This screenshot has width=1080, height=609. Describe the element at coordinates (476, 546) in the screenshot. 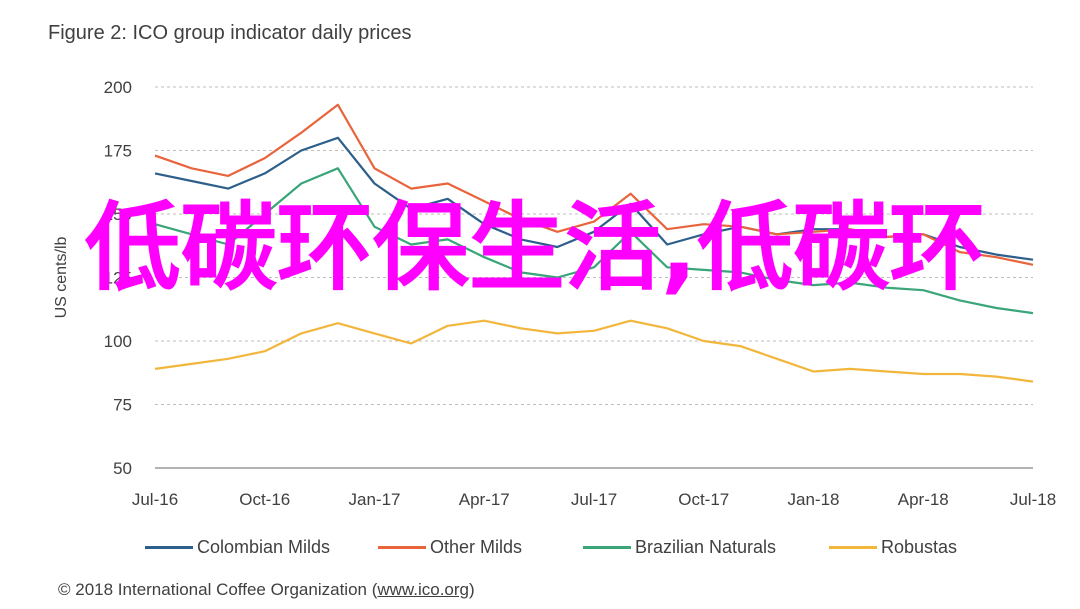

I see `legend-label: Other Milds` at that location.